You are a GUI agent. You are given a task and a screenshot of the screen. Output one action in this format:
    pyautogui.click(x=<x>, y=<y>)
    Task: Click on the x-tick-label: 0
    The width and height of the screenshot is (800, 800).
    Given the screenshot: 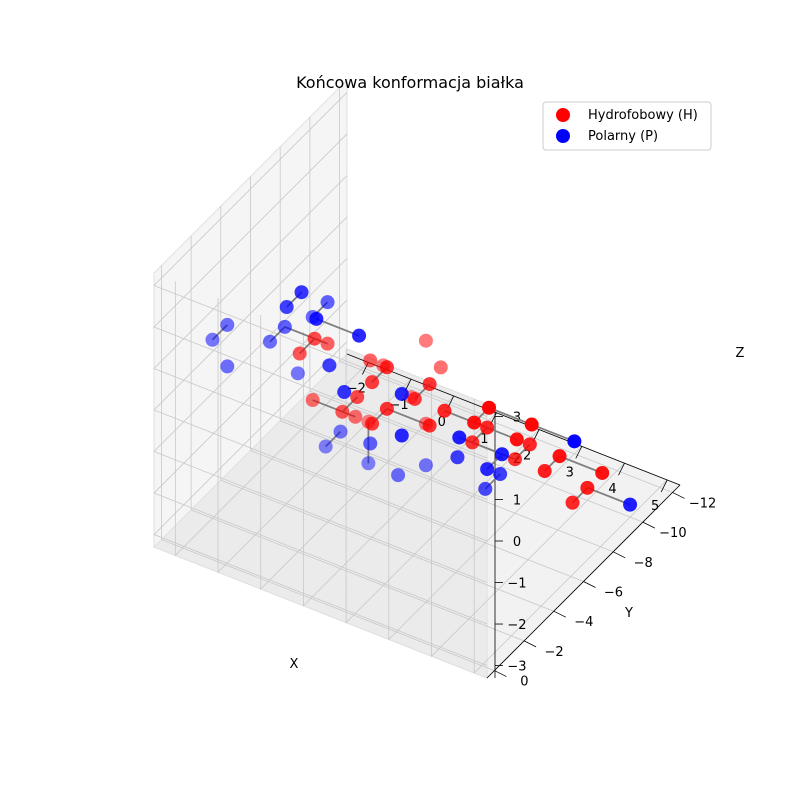 What is the action you would take?
    pyautogui.click(x=442, y=422)
    